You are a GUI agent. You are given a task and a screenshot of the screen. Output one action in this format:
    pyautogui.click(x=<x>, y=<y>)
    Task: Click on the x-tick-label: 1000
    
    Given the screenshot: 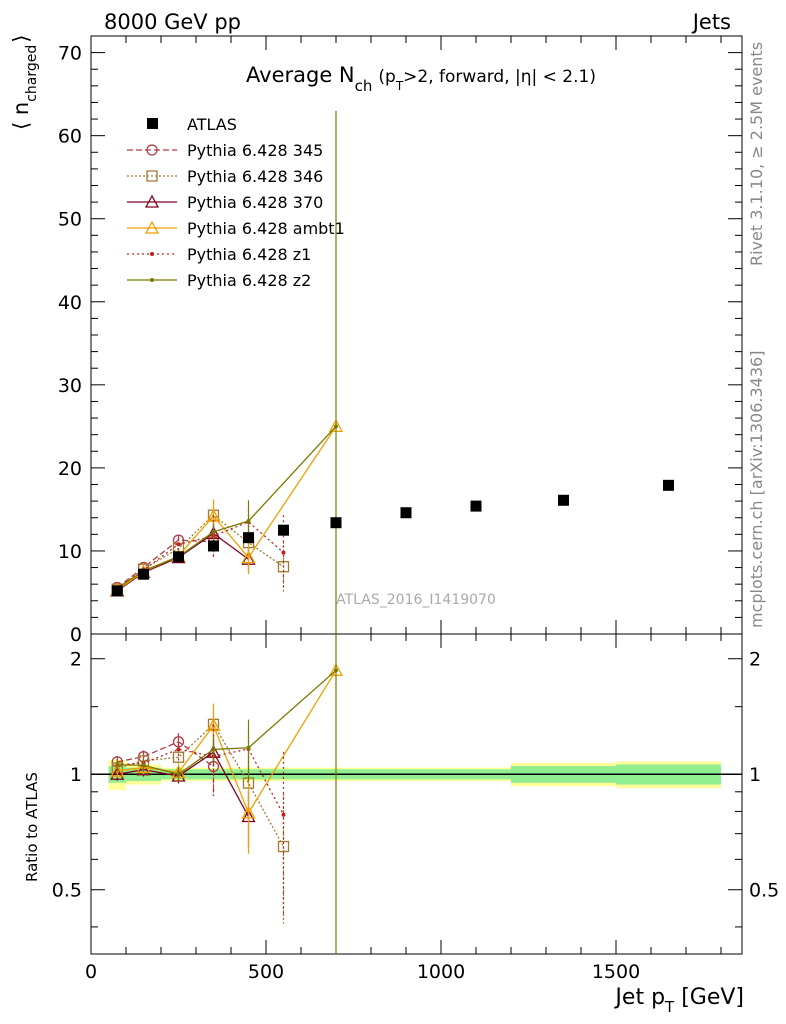 What is the action you would take?
    pyautogui.click(x=441, y=972)
    